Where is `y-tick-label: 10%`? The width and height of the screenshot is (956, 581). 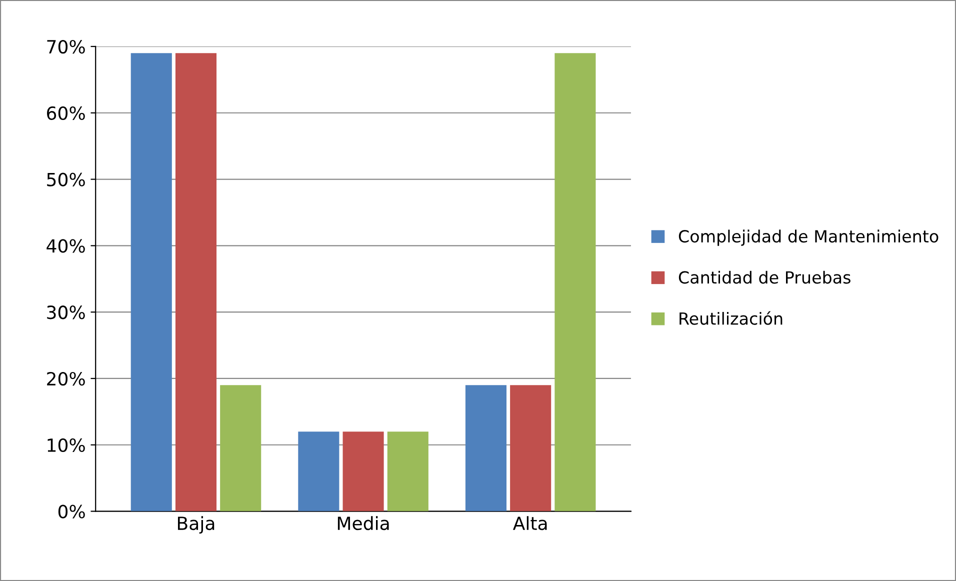 y-tick-label: 10% is located at coordinates (66, 445).